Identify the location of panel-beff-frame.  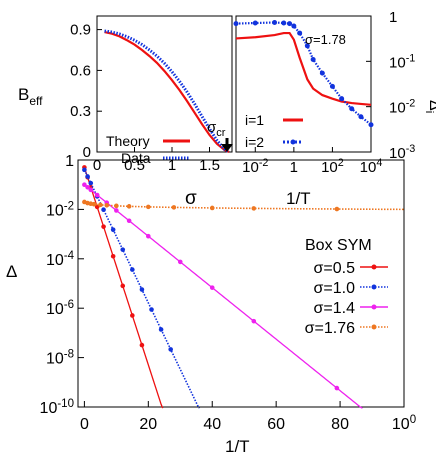
(164, 84).